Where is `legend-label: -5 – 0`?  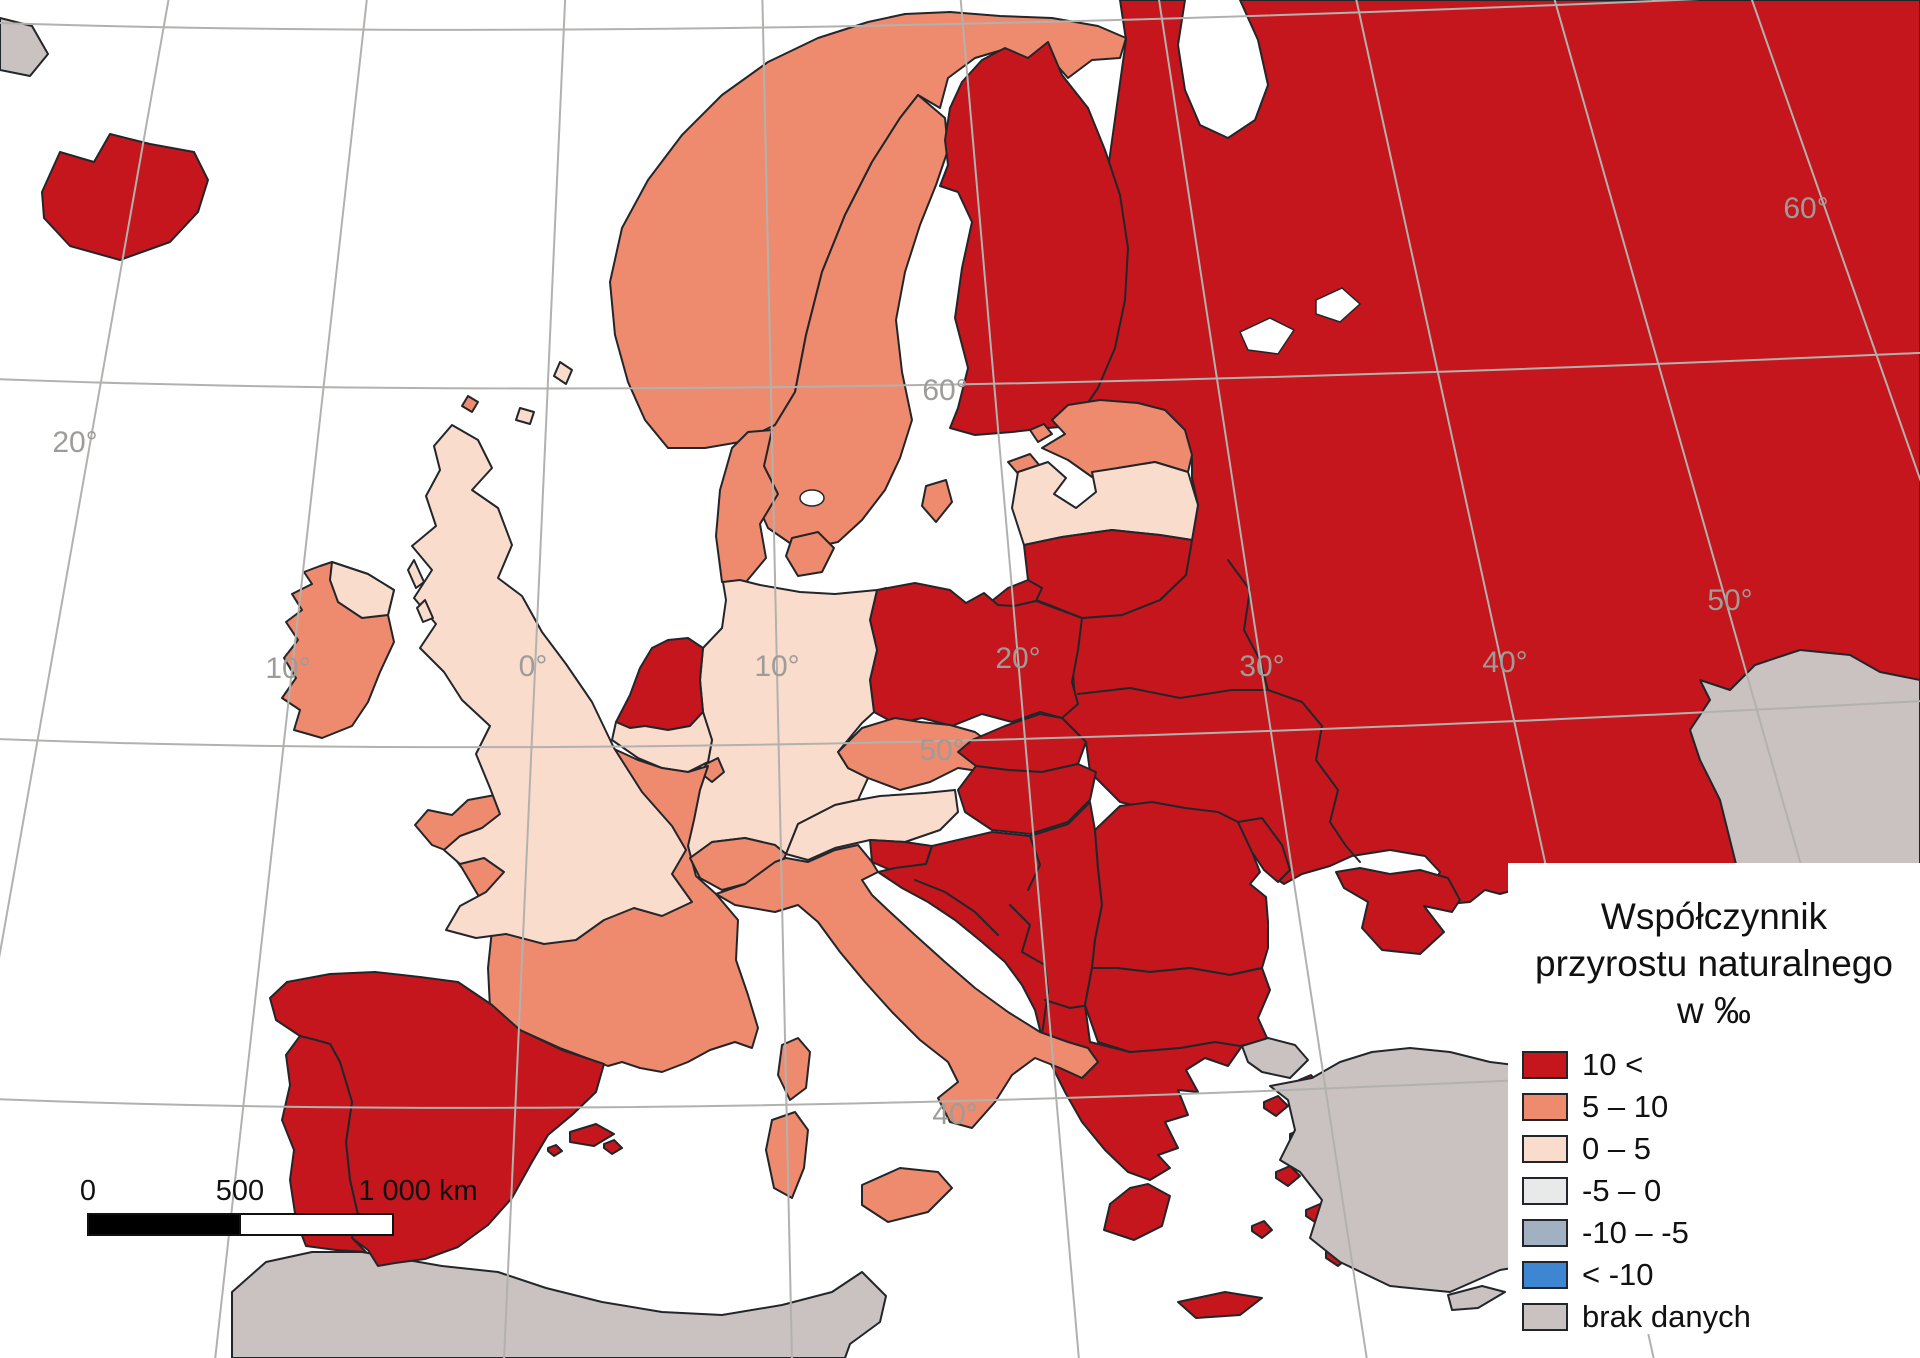
legend-label: -5 – 0 is located at coordinates (1622, 1190).